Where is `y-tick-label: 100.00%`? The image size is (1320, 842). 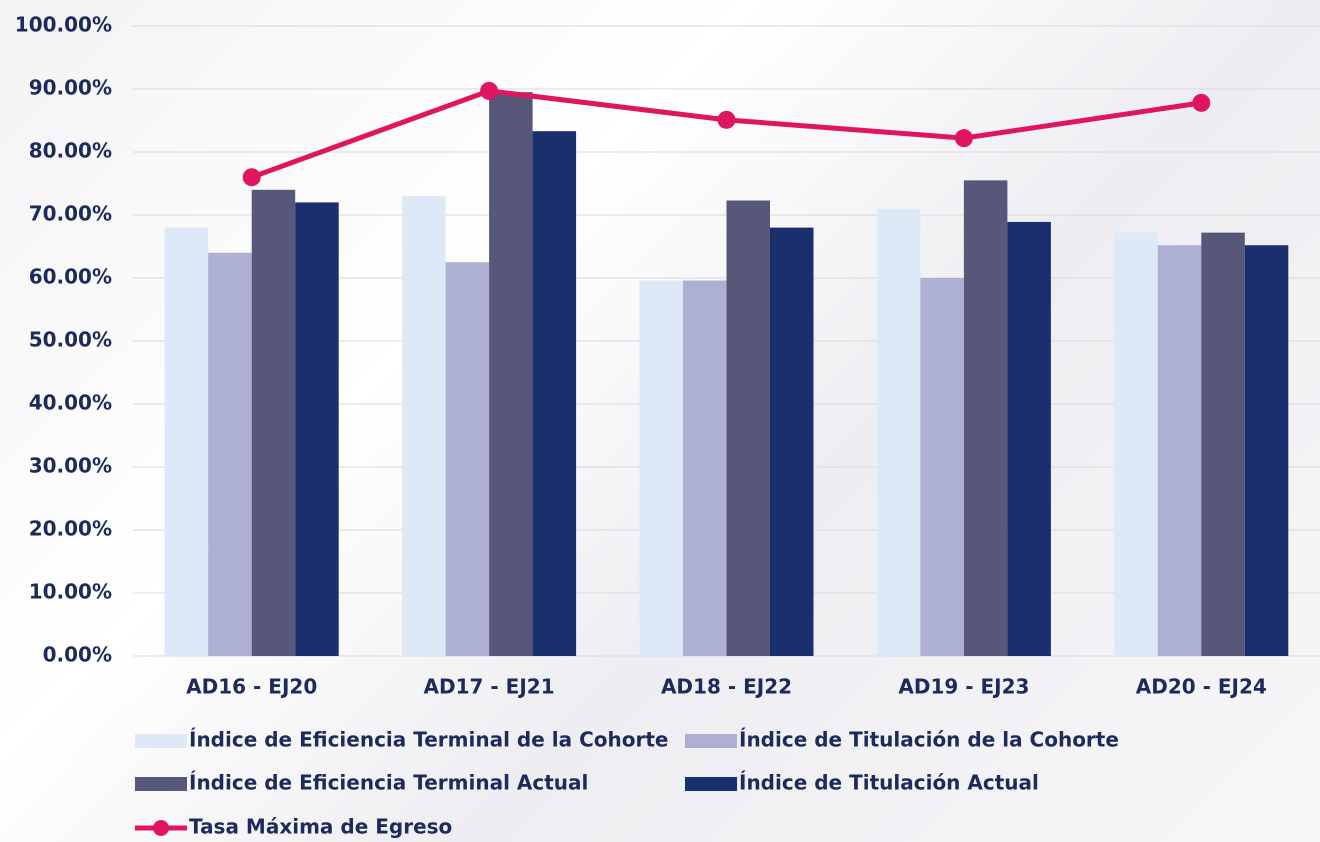
y-tick-label: 100.00% is located at coordinates (63, 25).